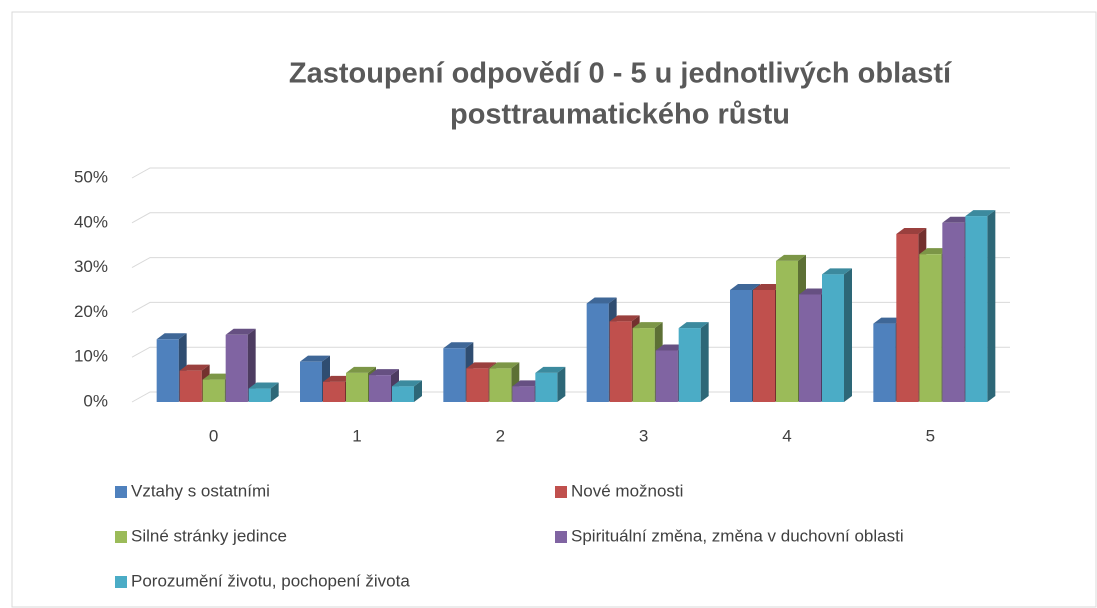 The width and height of the screenshot is (1097, 608). Describe the element at coordinates (200, 490) in the screenshot. I see `legend-label: Vztahy s ostatními` at that location.